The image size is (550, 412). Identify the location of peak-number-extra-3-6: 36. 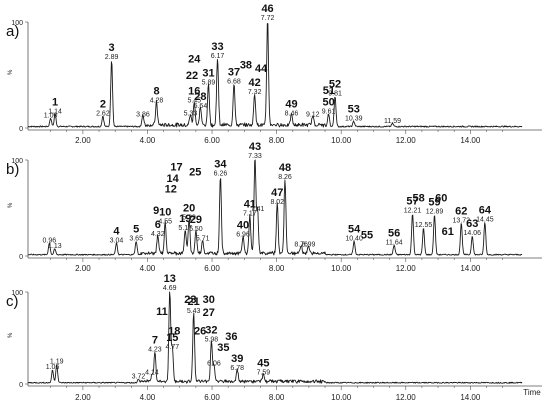
(231, 337).